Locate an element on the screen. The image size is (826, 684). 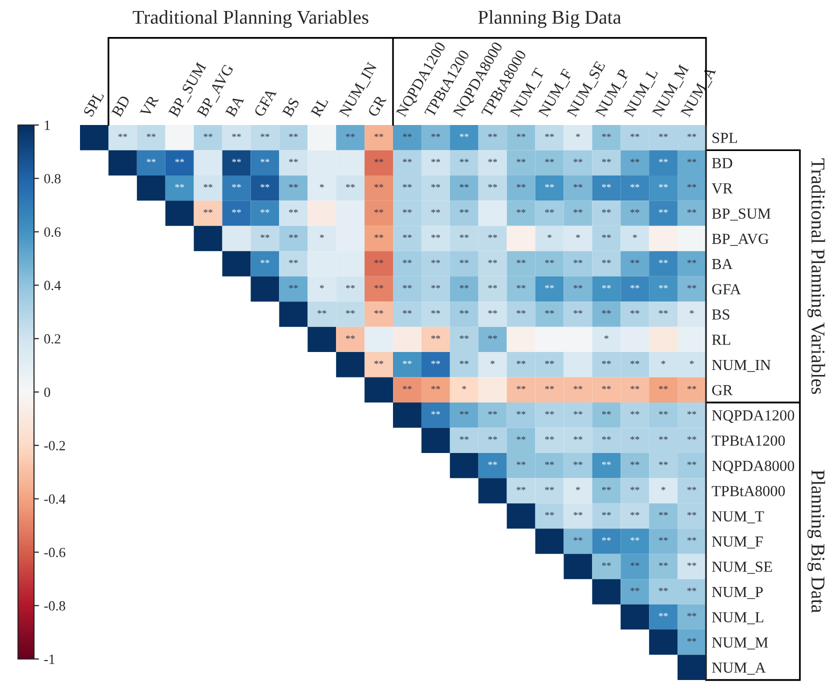
y-tick-label: BP_SUM is located at coordinates (741, 214).